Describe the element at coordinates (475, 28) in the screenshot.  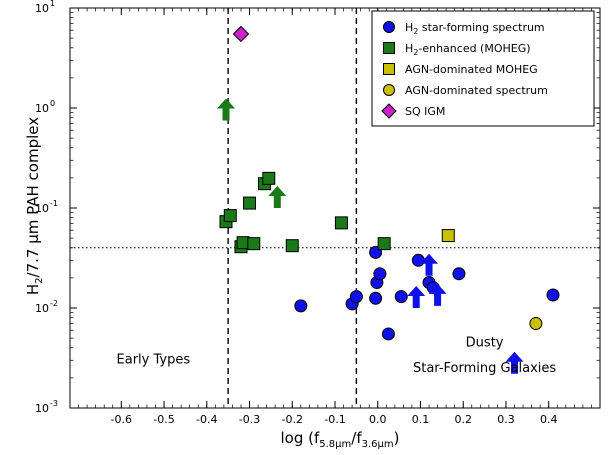
I see `legend-label: H2 star-forming spectrum` at that location.